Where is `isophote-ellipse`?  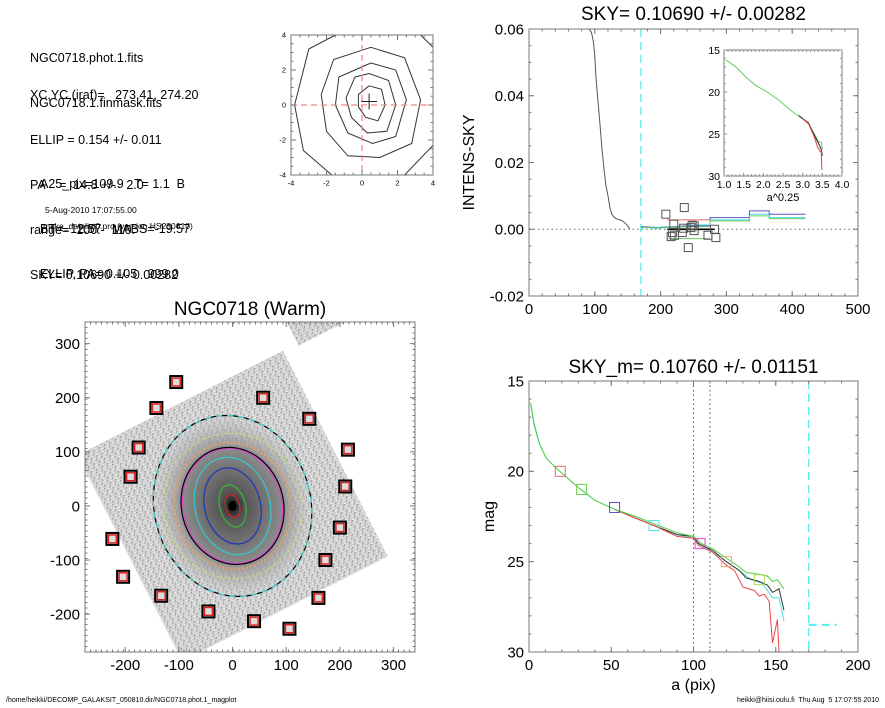 isophote-ellipse is located at coordinates (232, 506).